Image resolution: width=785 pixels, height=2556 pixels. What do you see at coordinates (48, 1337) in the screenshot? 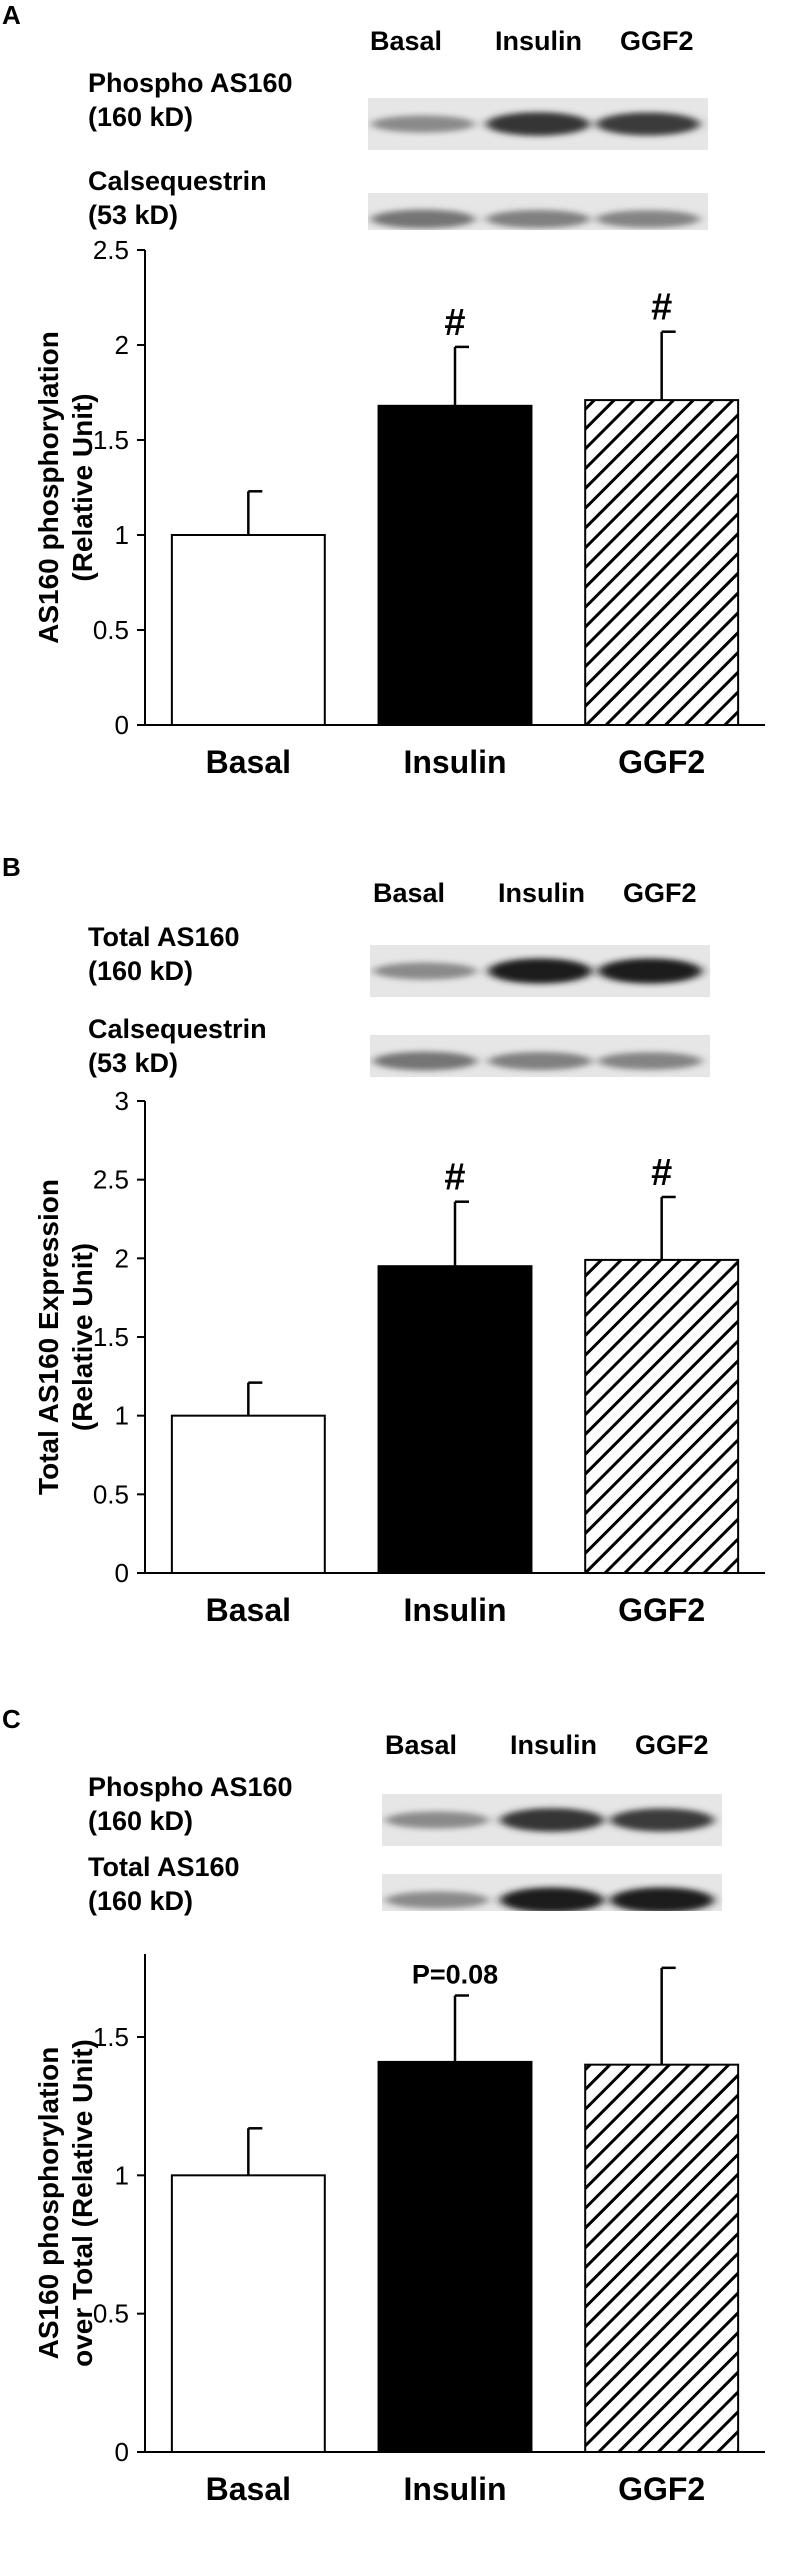
I see `y-axis-label: Total AS160 Expression` at bounding box center [48, 1337].